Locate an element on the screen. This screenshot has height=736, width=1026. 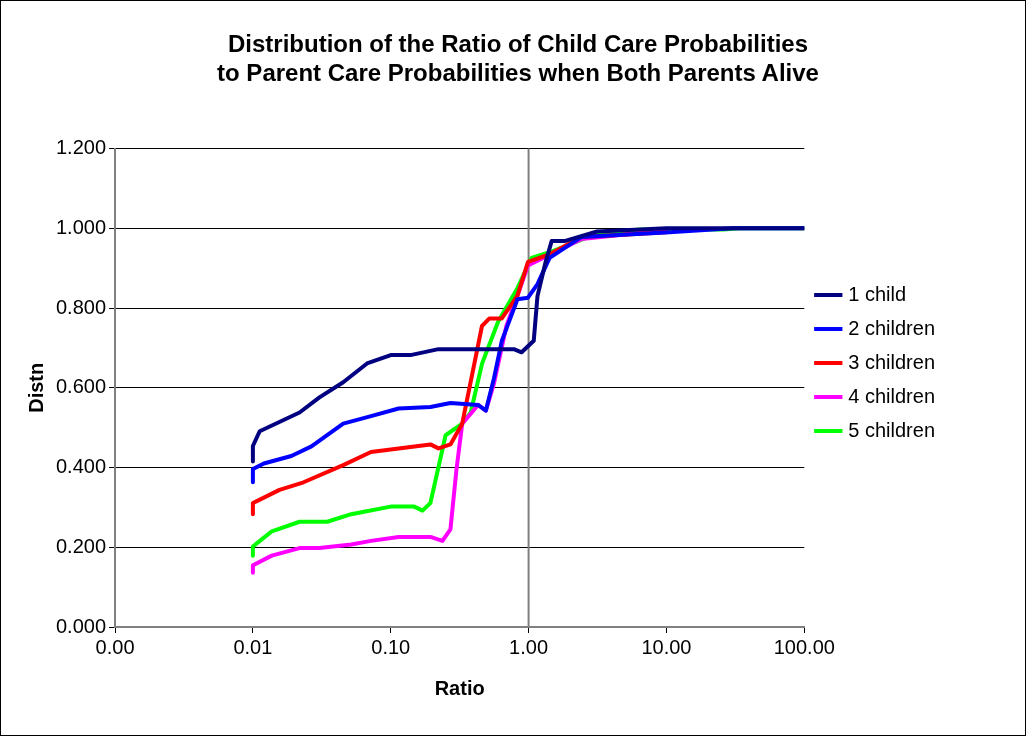
x-axis-title: Ratio is located at coordinates (459, 687).